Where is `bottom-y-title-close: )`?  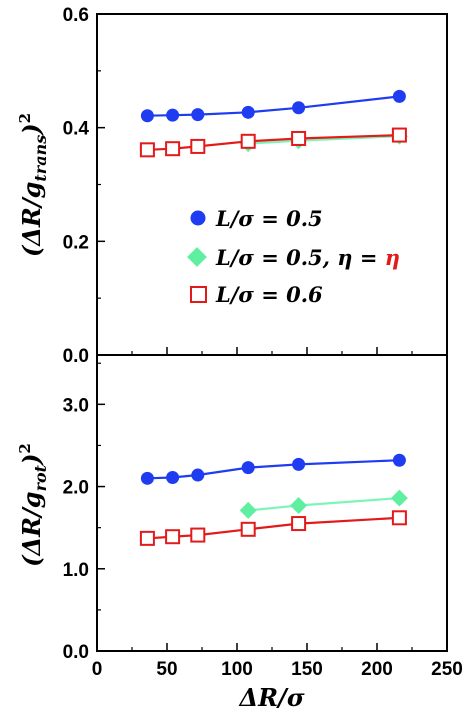
bottom-y-title-close: ) is located at coordinates (31, 460).